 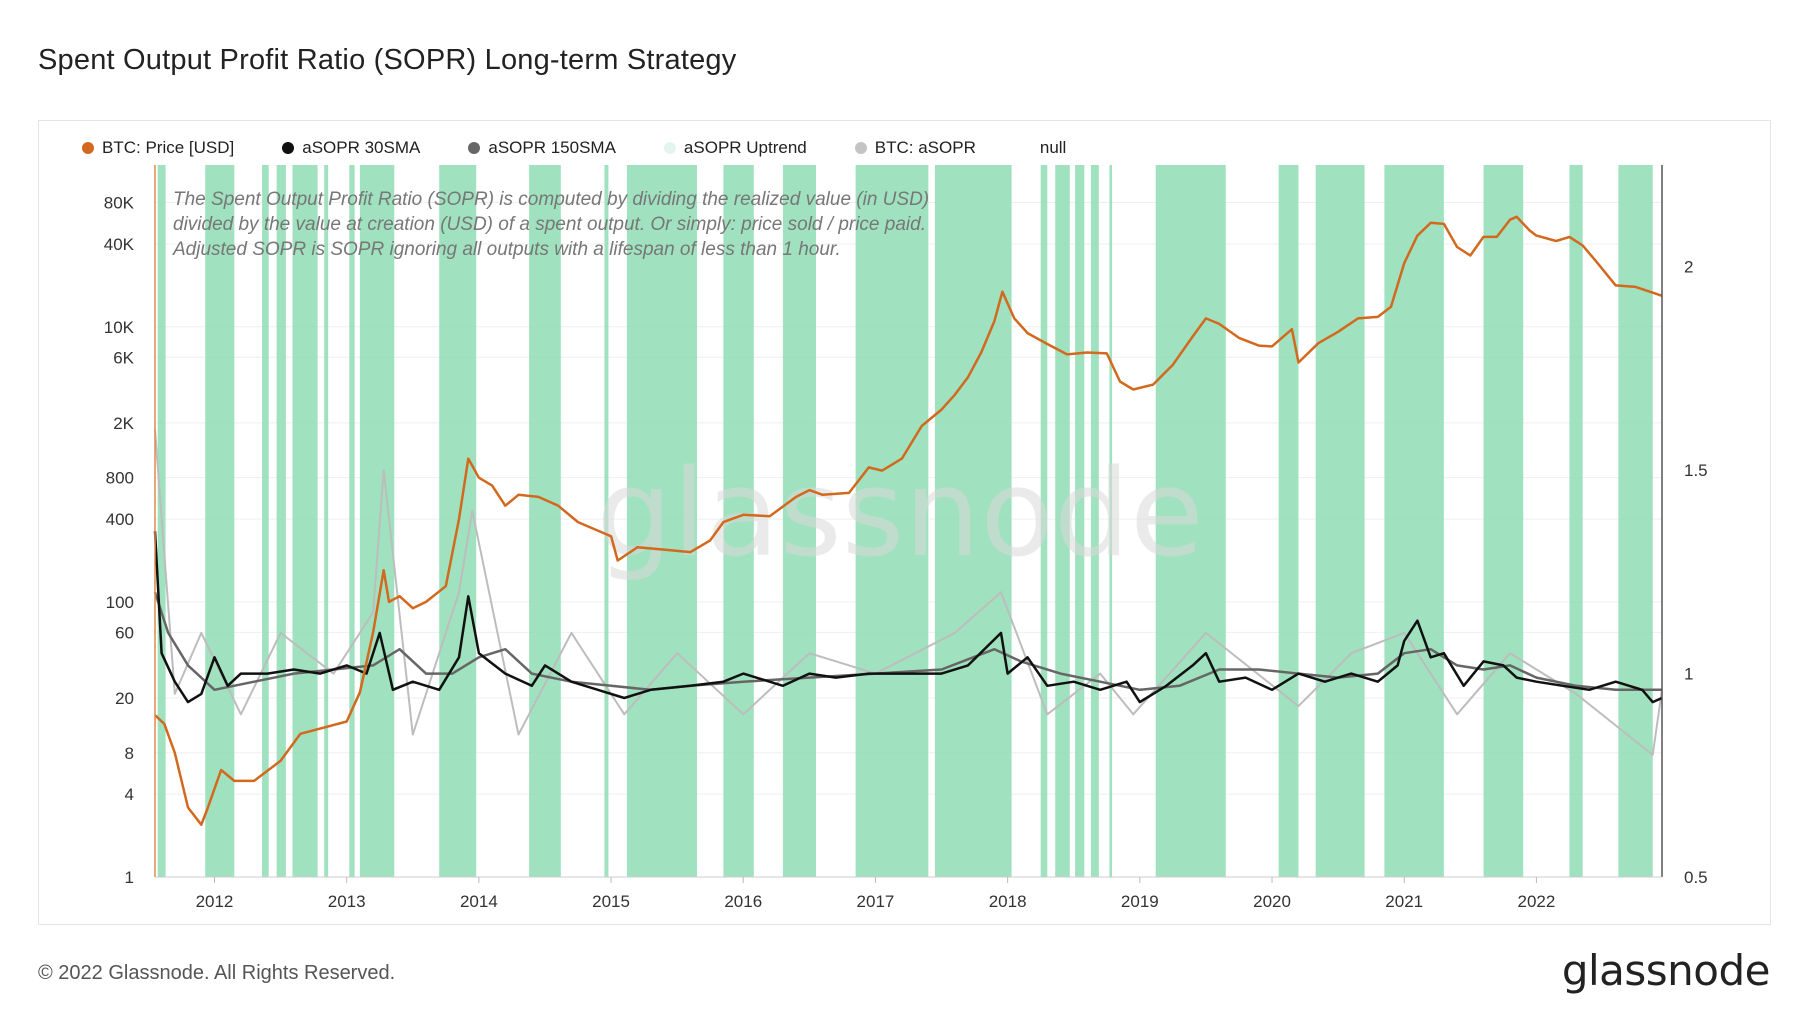 I want to click on legend-item-asopr-uptrend: aSOPR Uptrend, so click(x=735, y=148).